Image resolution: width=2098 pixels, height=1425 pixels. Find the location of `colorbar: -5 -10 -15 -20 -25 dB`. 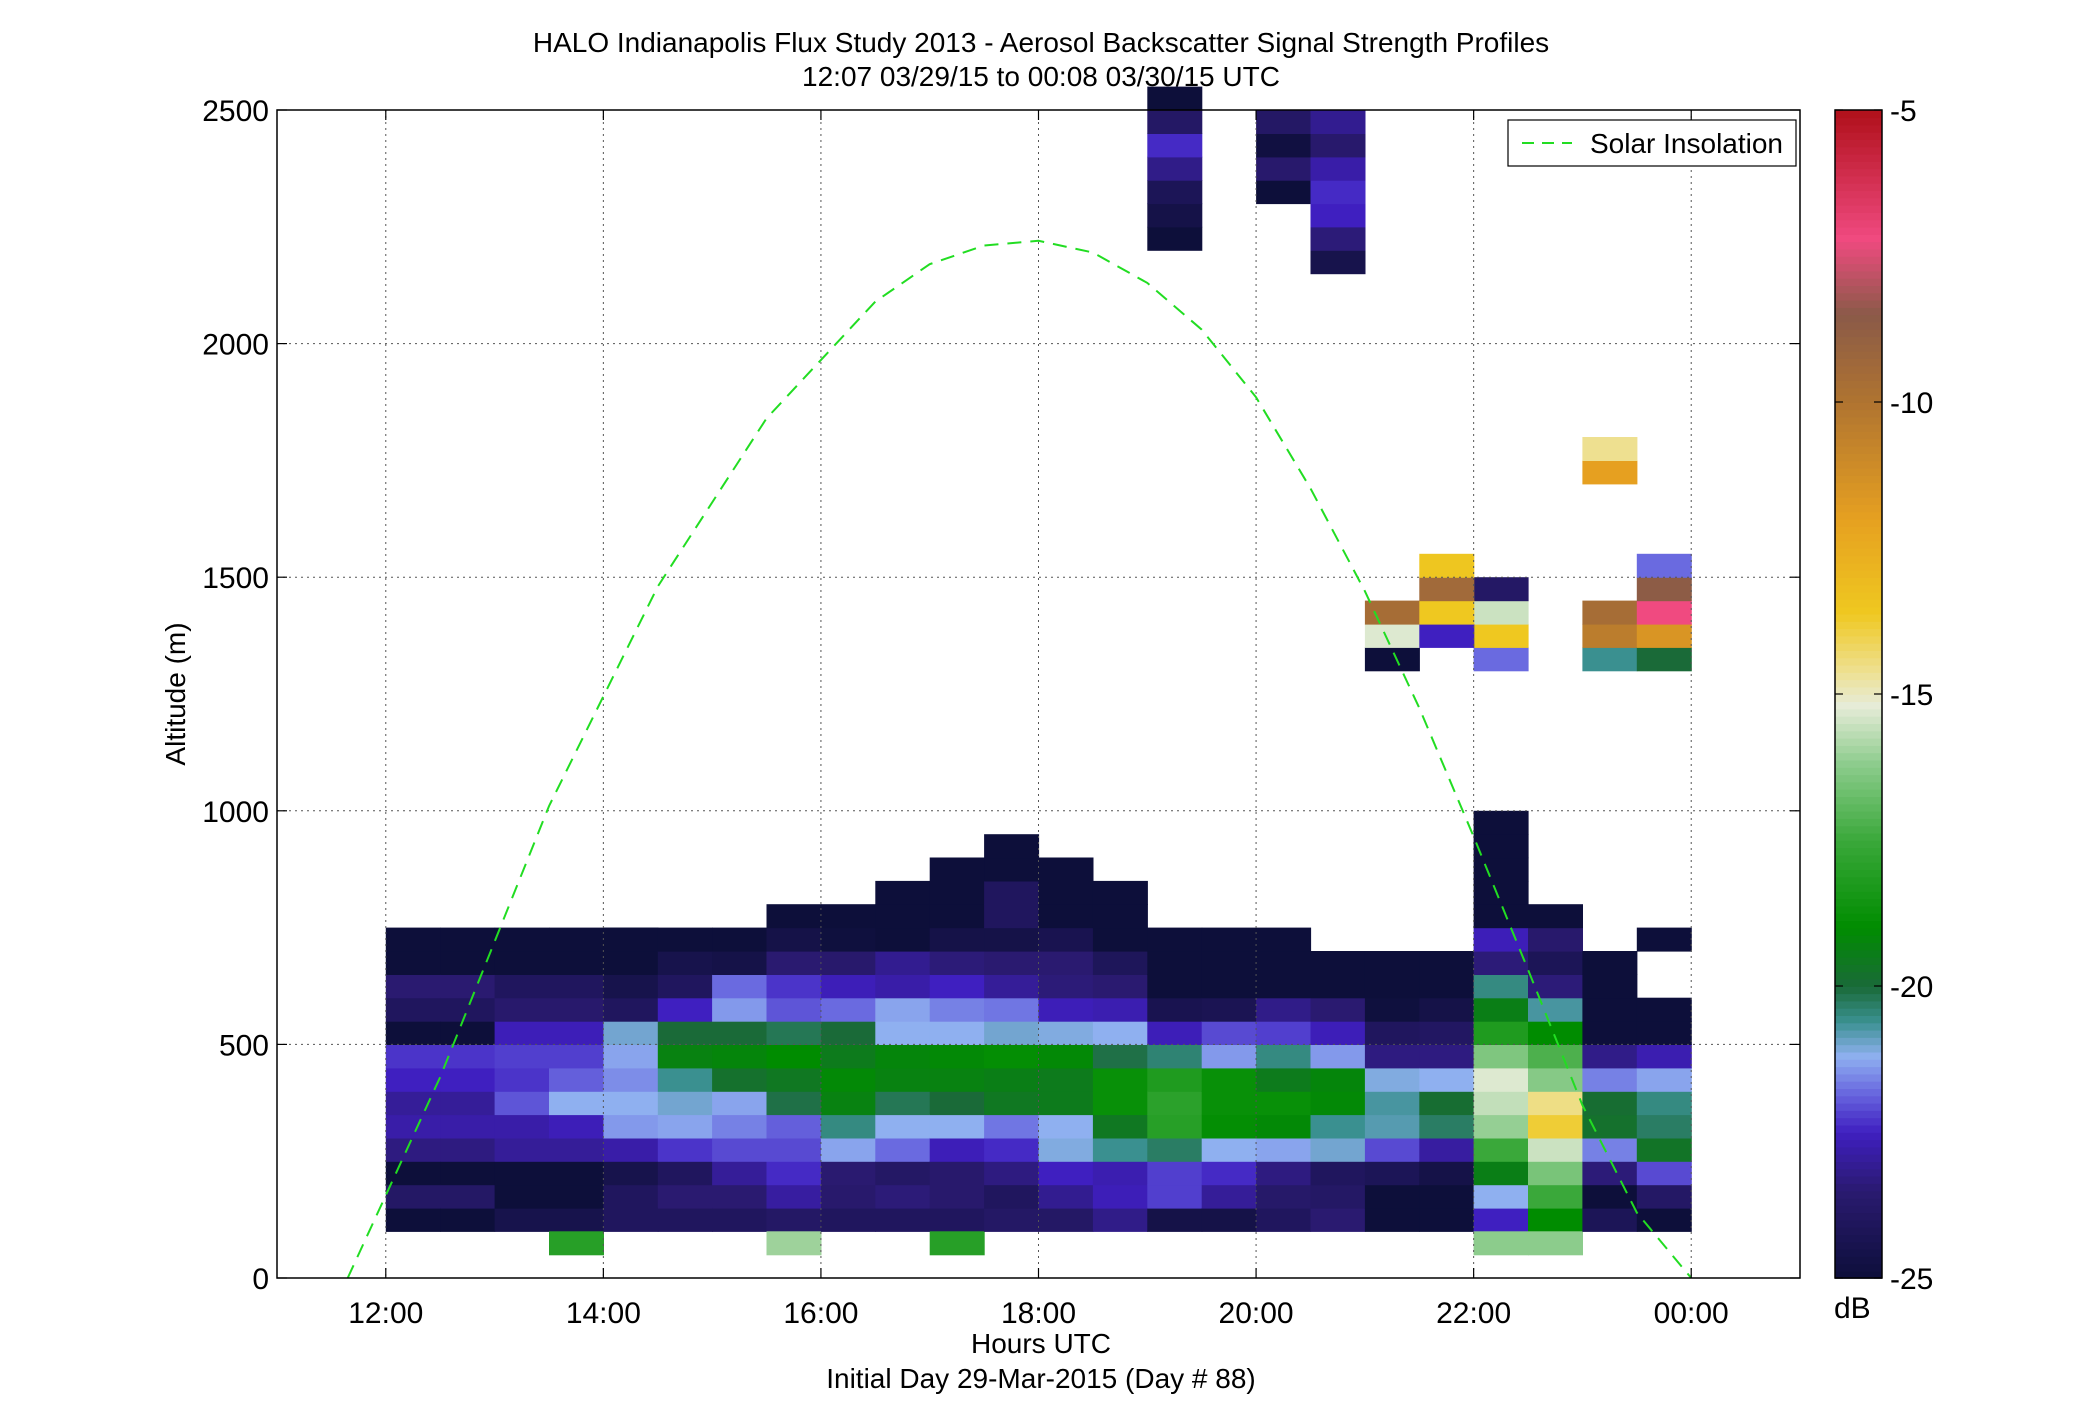

colorbar: -5 -10 -15 -20 -25 dB is located at coordinates (1883, 710).